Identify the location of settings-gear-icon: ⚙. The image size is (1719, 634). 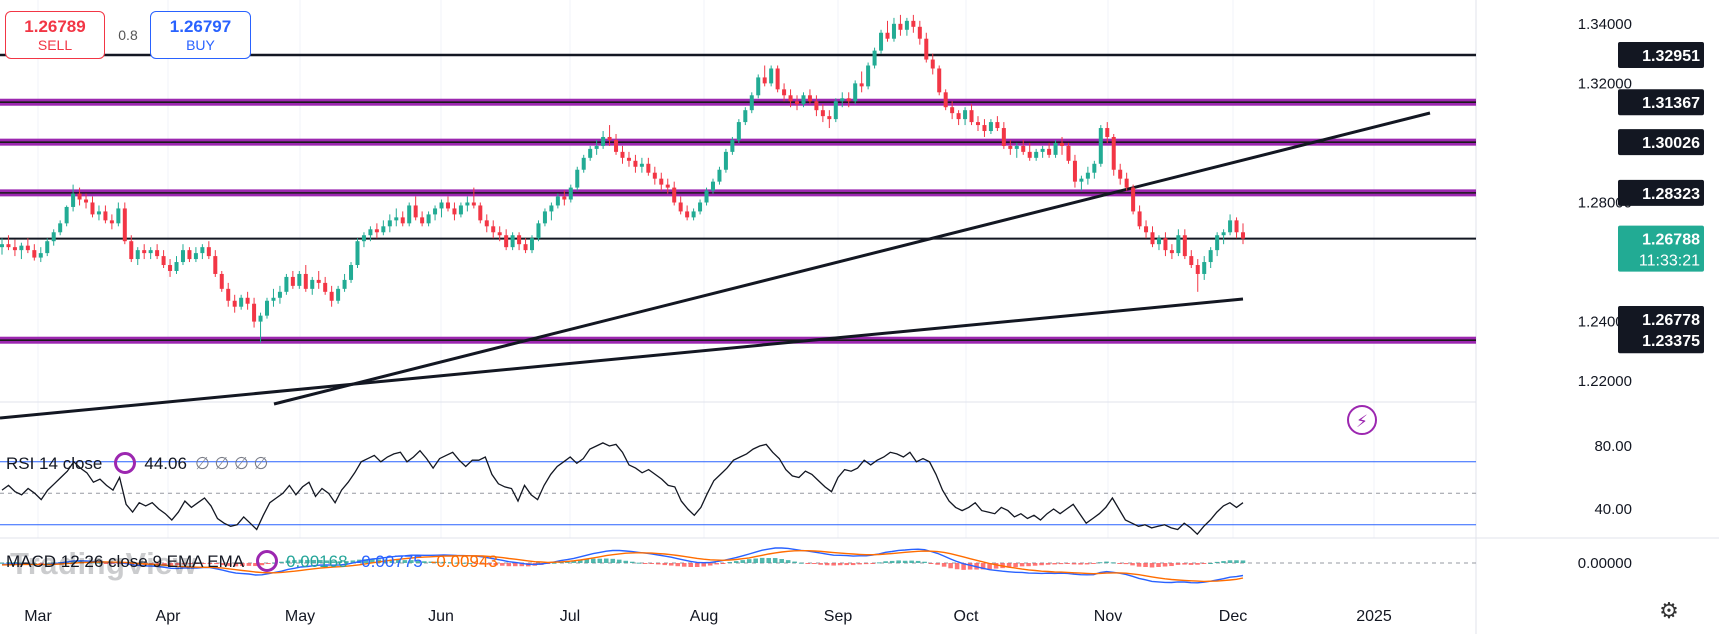
(1669, 610).